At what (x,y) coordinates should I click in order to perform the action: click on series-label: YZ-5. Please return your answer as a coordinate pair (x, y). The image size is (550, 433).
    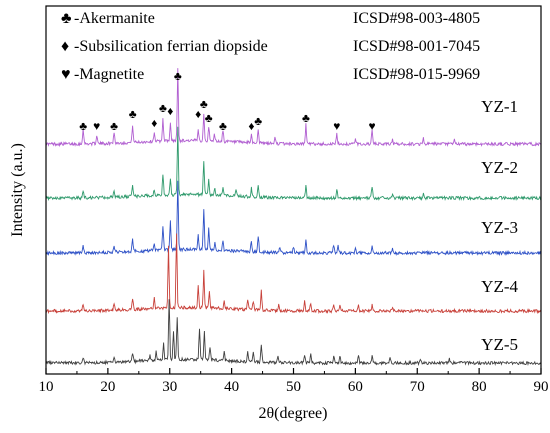
    Looking at the image, I should click on (499, 344).